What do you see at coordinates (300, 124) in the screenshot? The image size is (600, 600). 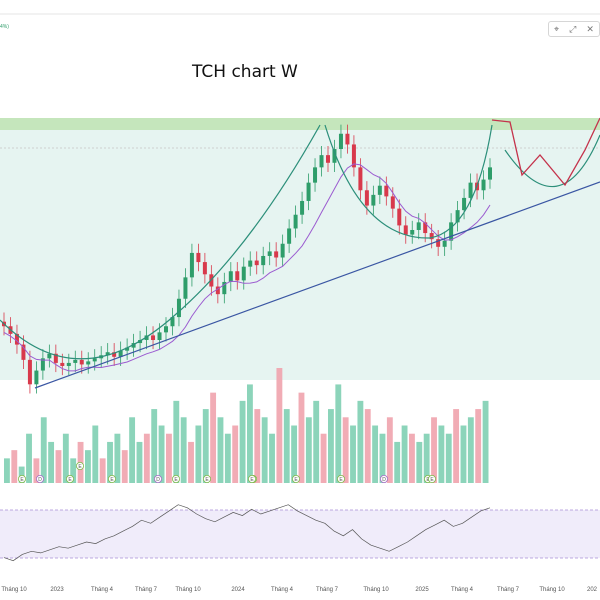 I see `resistance-zone` at bounding box center [300, 124].